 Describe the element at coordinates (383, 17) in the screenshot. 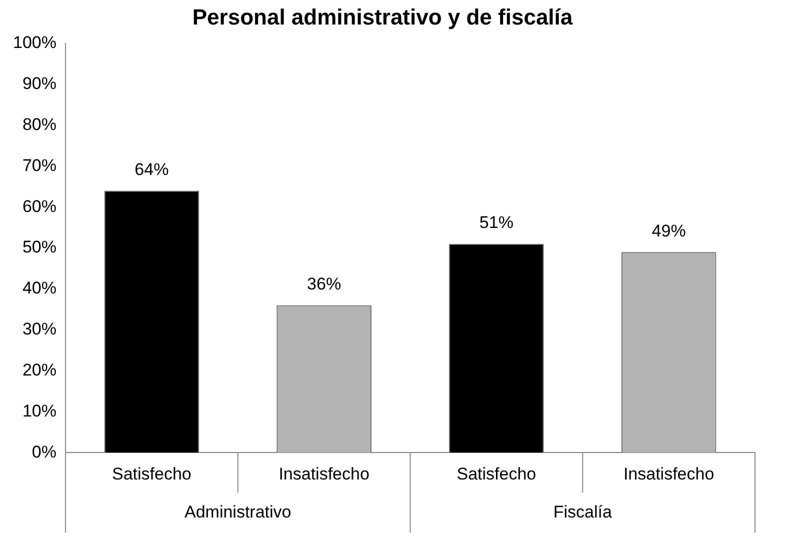

I see `chart-title: Personal administrativo y de fiscalía` at that location.